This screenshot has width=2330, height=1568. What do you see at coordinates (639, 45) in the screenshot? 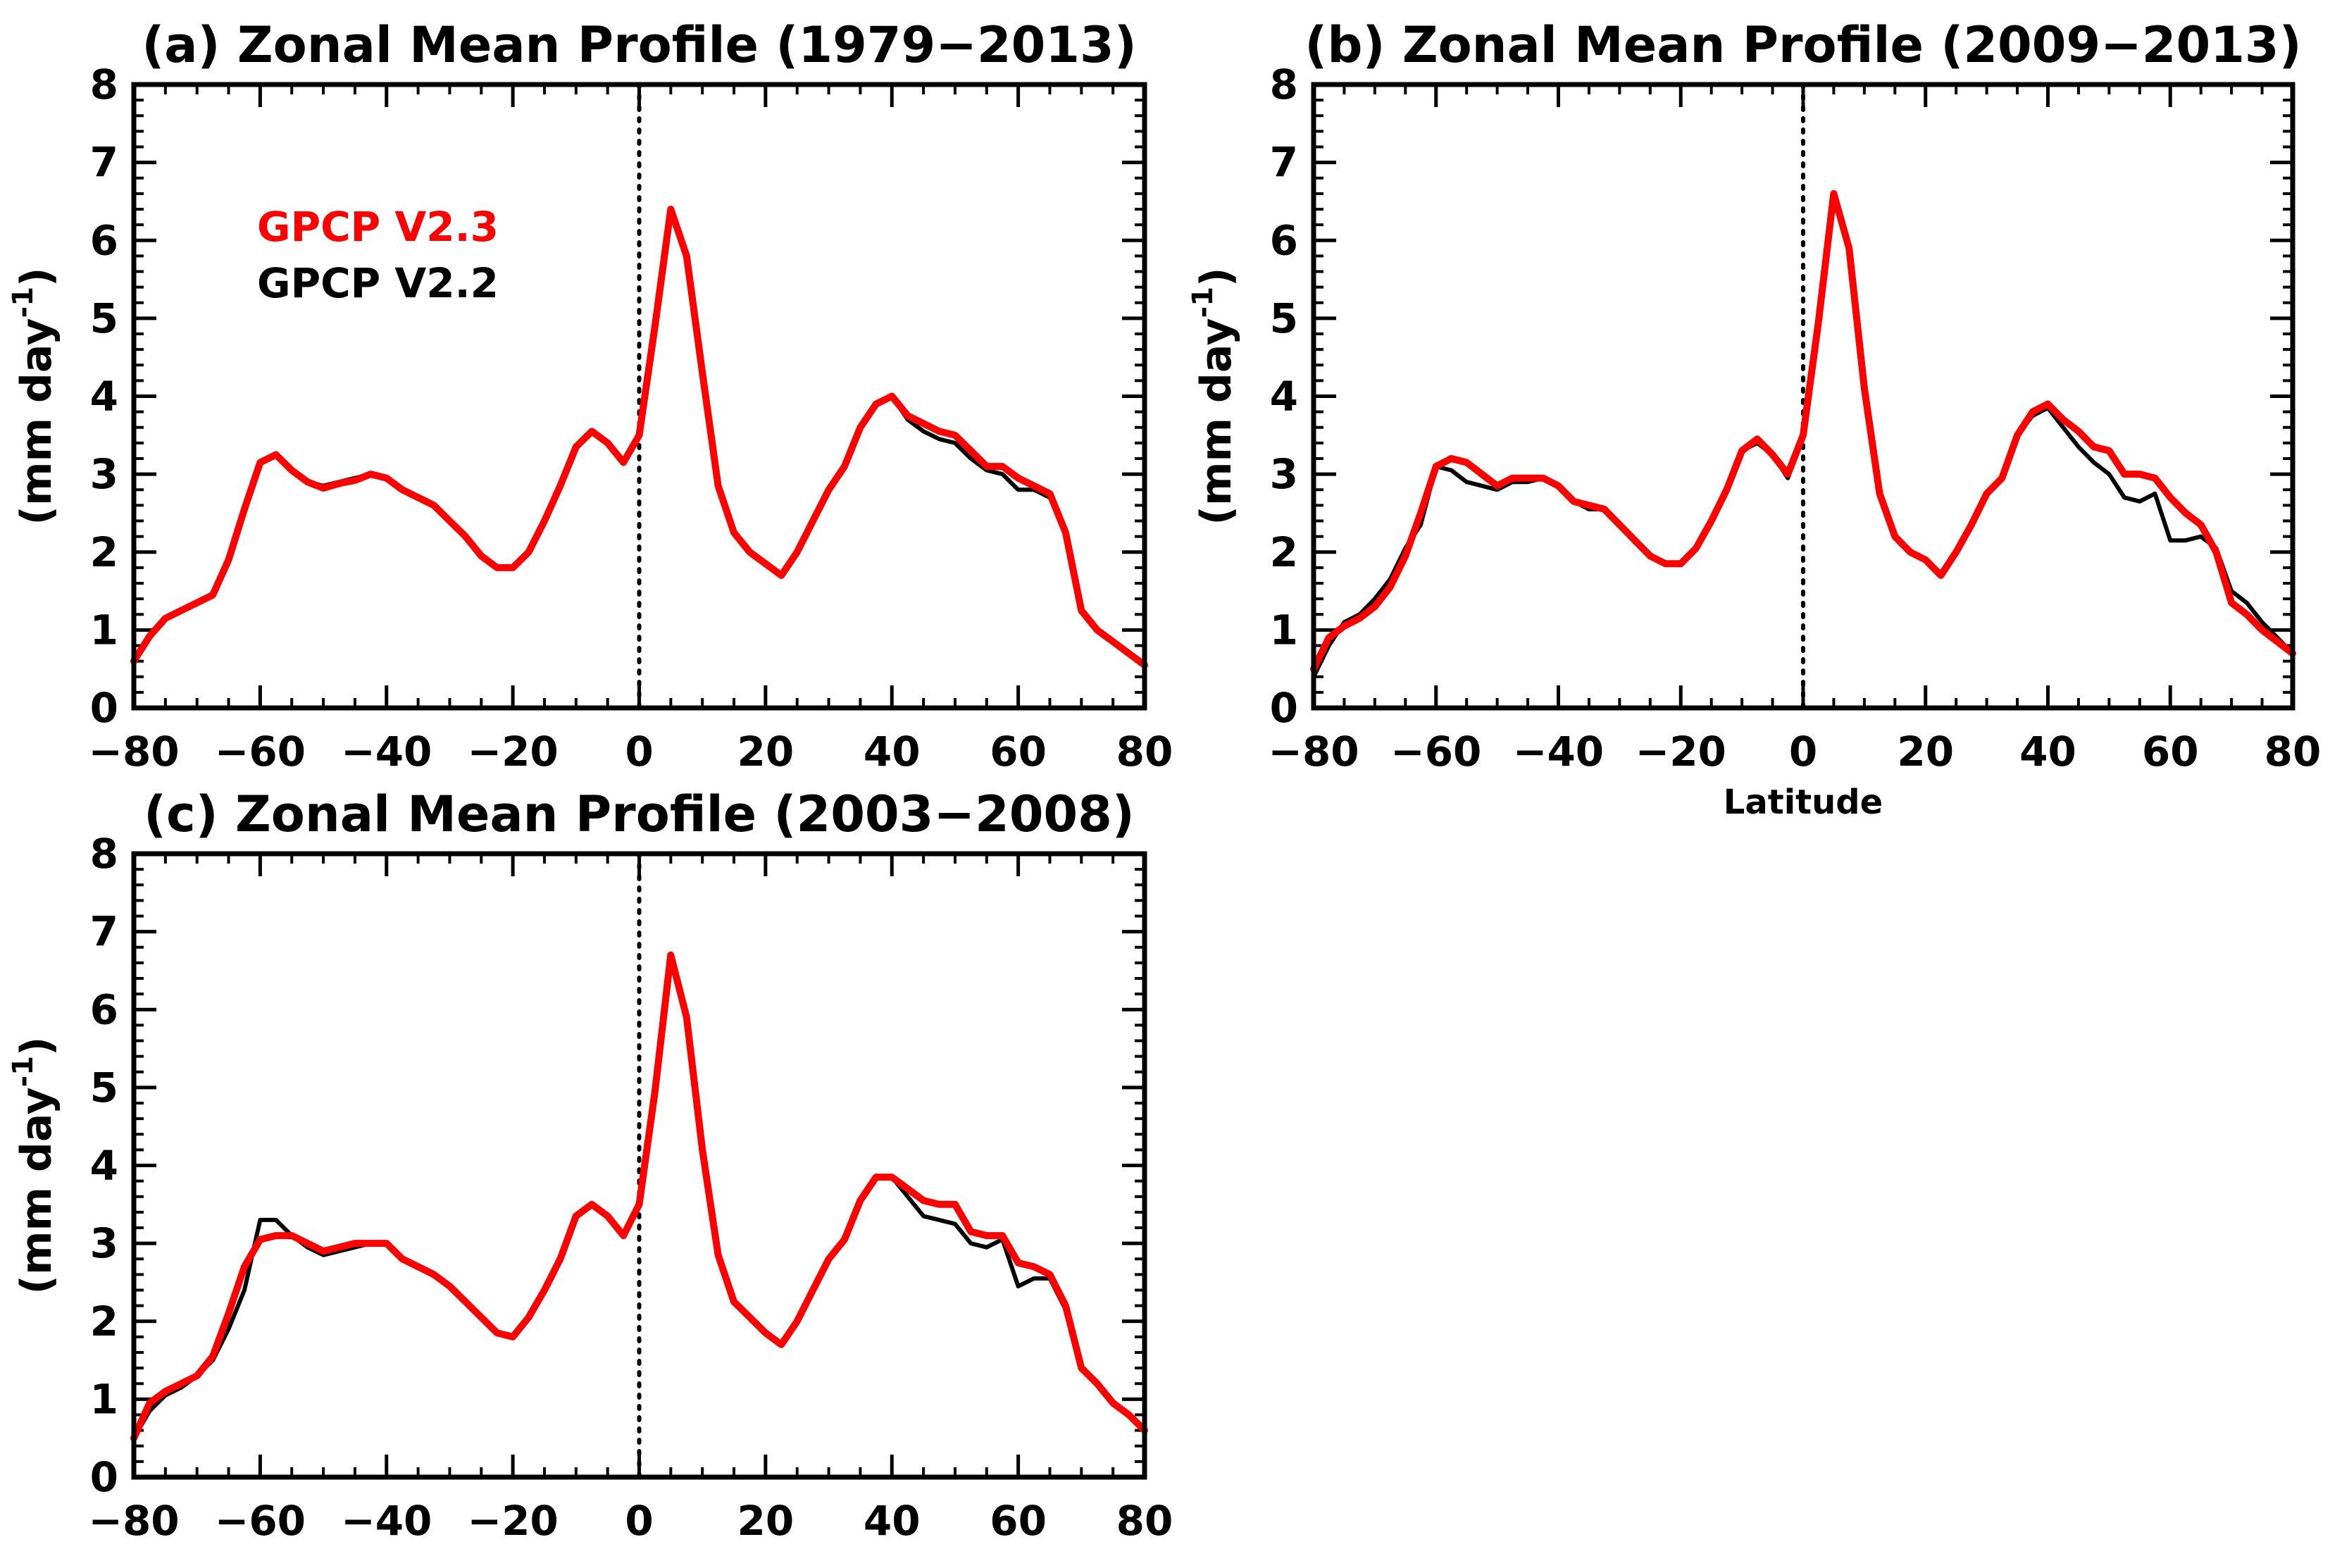
I see `panel-title: (a) Zonal Mean Profile (1979−2013)` at bounding box center [639, 45].